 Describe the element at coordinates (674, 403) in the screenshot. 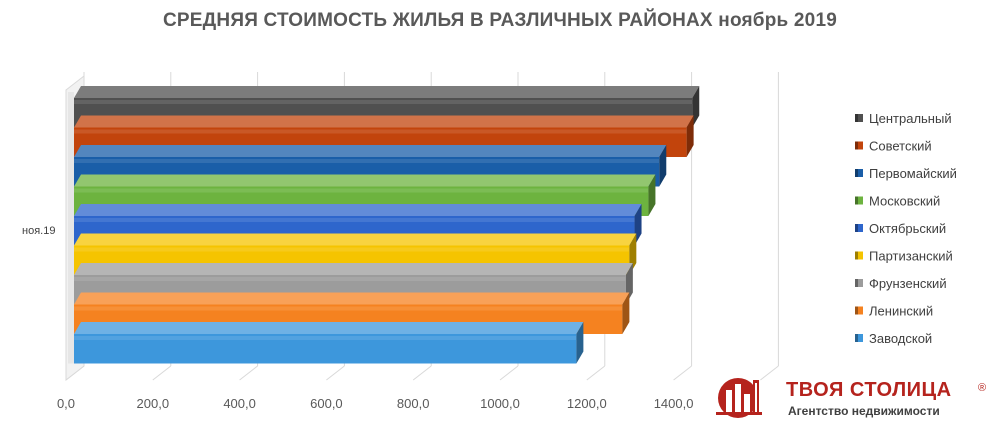

I see `x-tick-label: 1400,0` at that location.